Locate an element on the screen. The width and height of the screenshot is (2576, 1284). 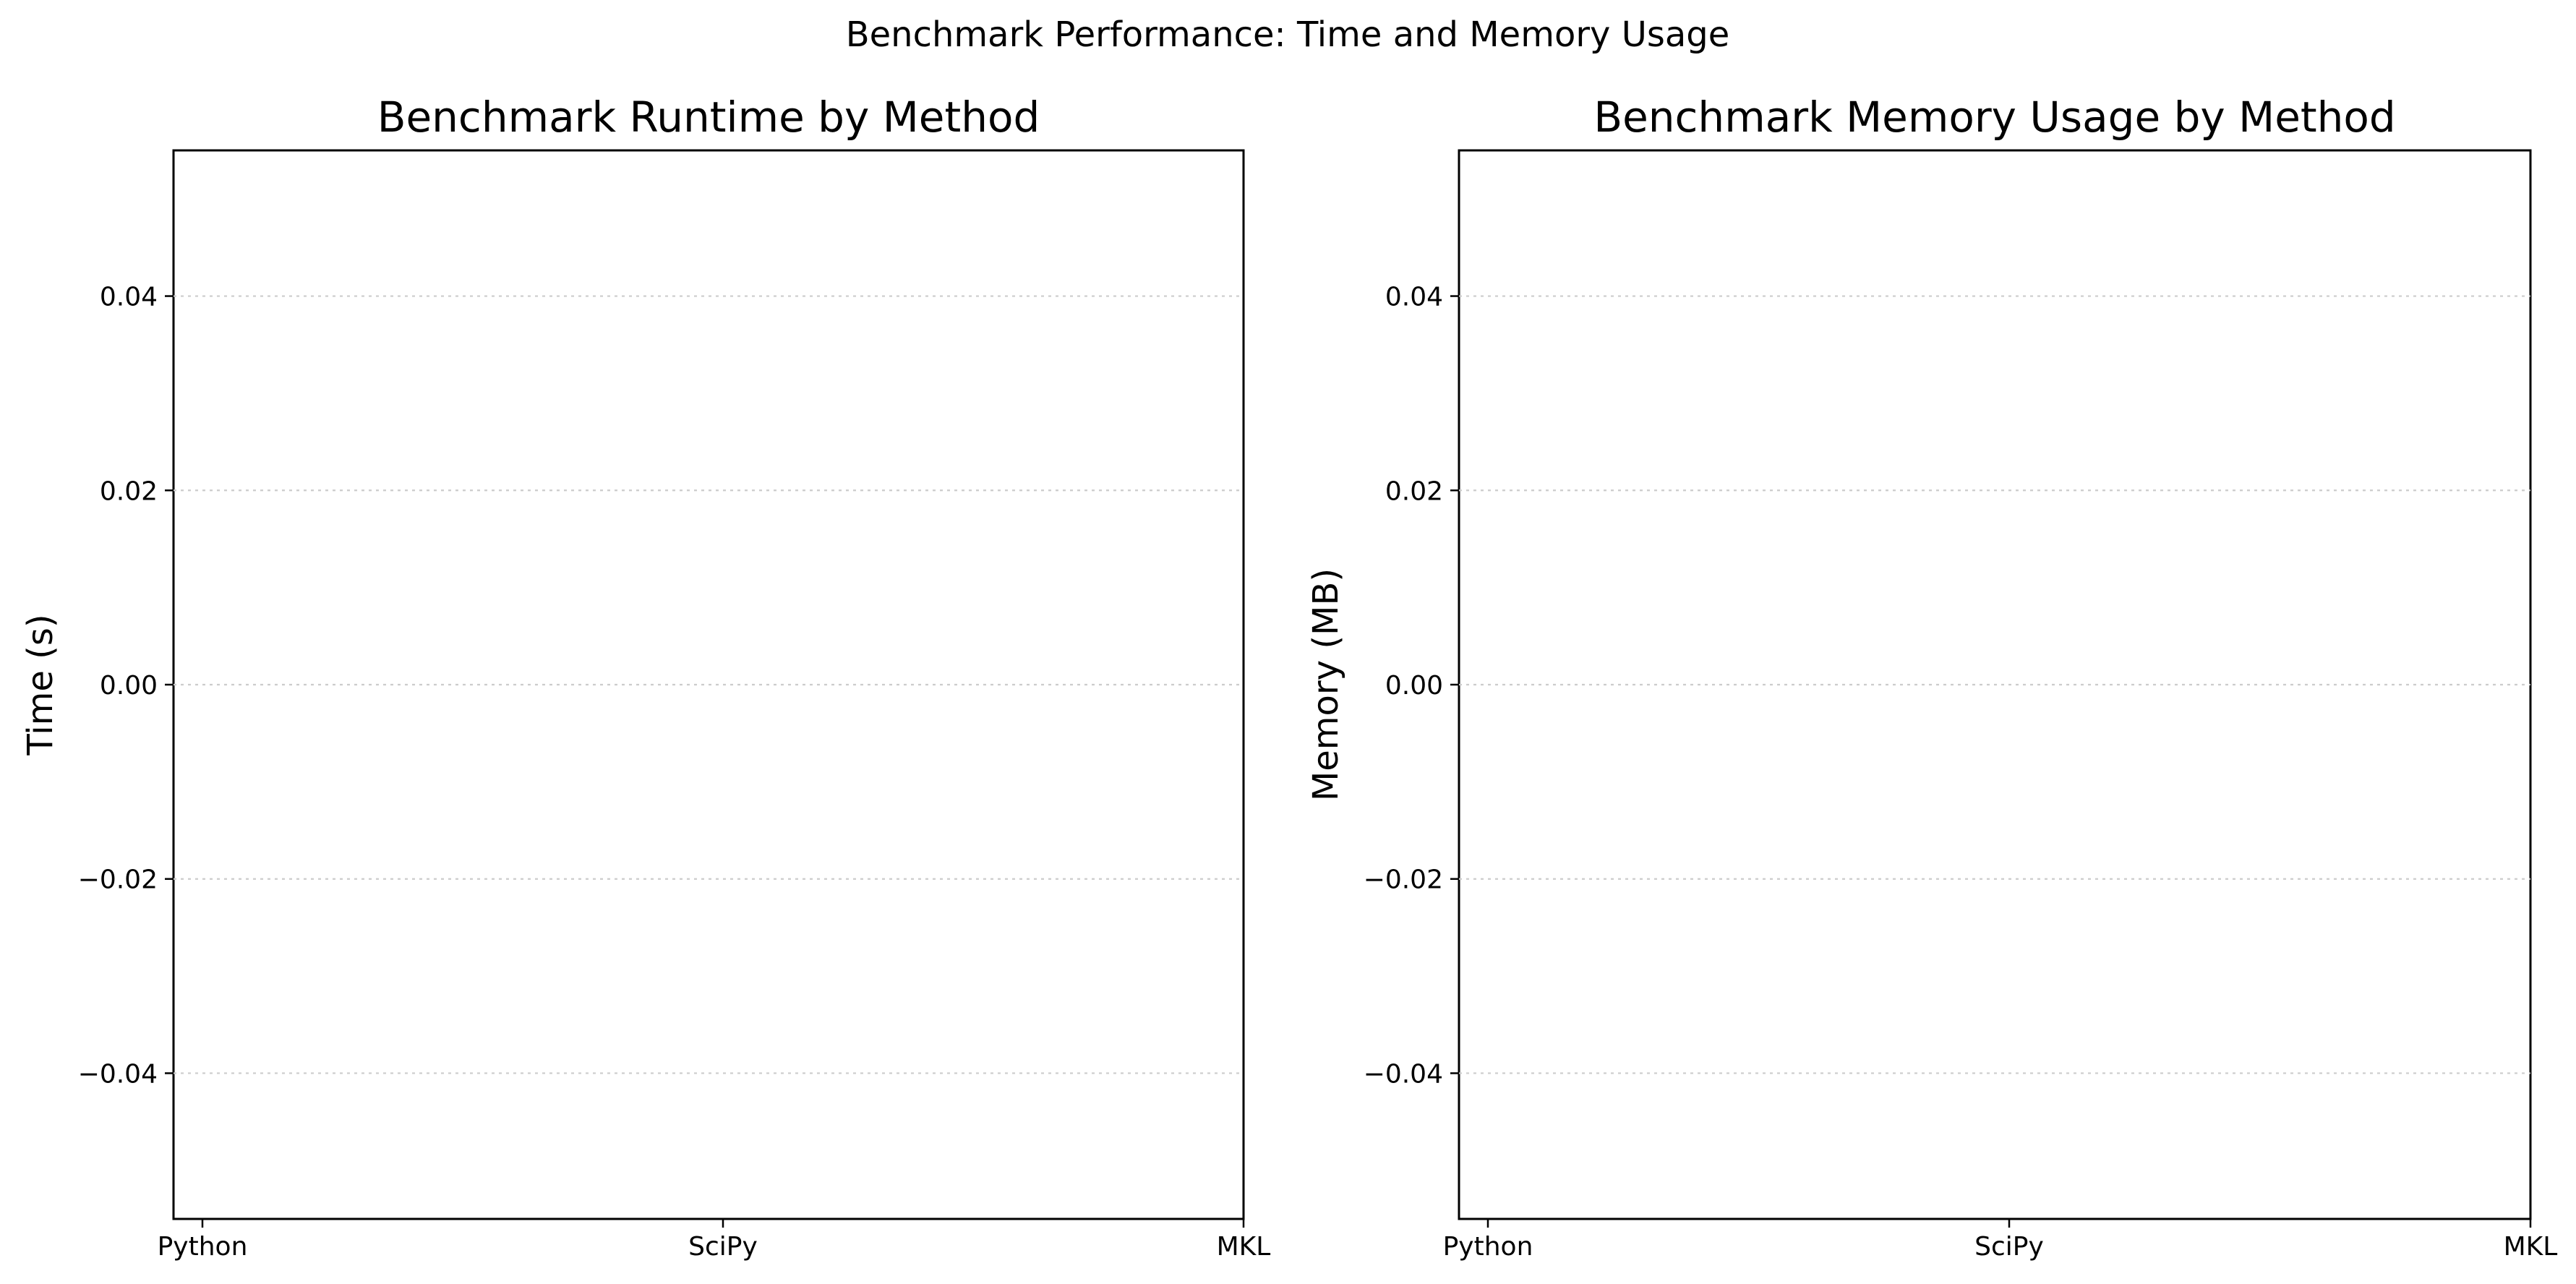
memory-y-axis-label: Memory (MB) is located at coordinates (1326, 684).